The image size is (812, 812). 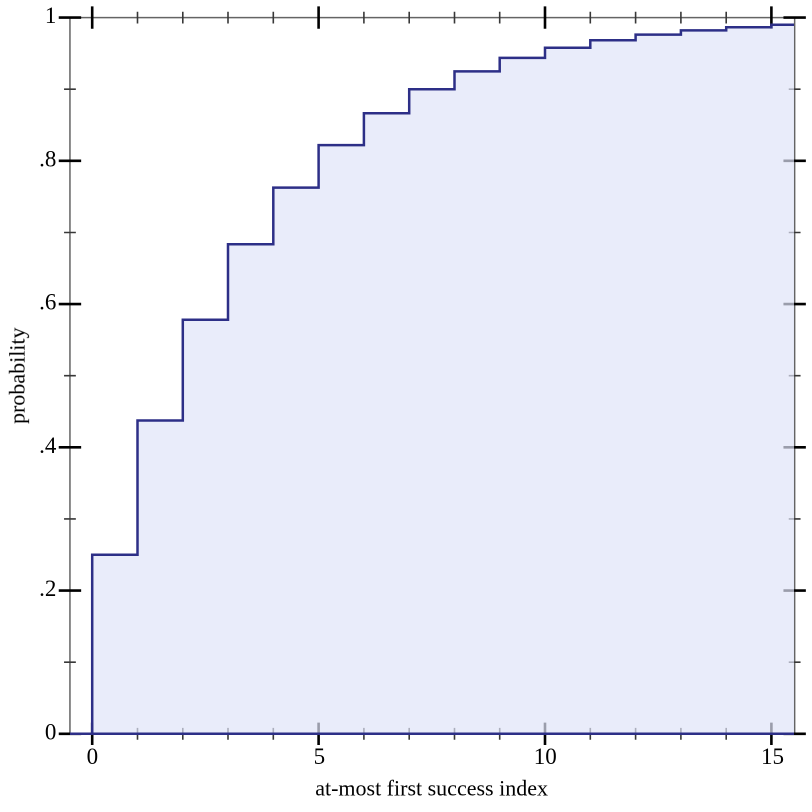 I want to click on svg-text: 15, so click(x=772, y=756).